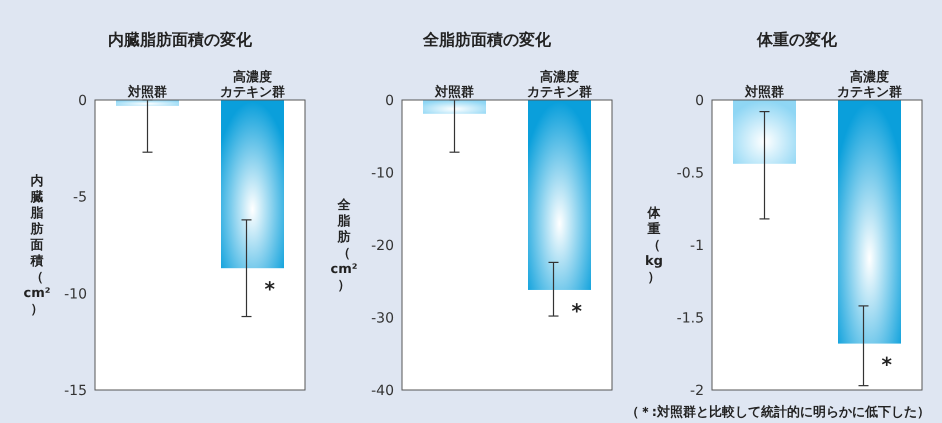 This screenshot has width=942, height=423. Describe the element at coordinates (344, 245) in the screenshot. I see `y-axis-title: 全脂肪（cm²）` at that location.